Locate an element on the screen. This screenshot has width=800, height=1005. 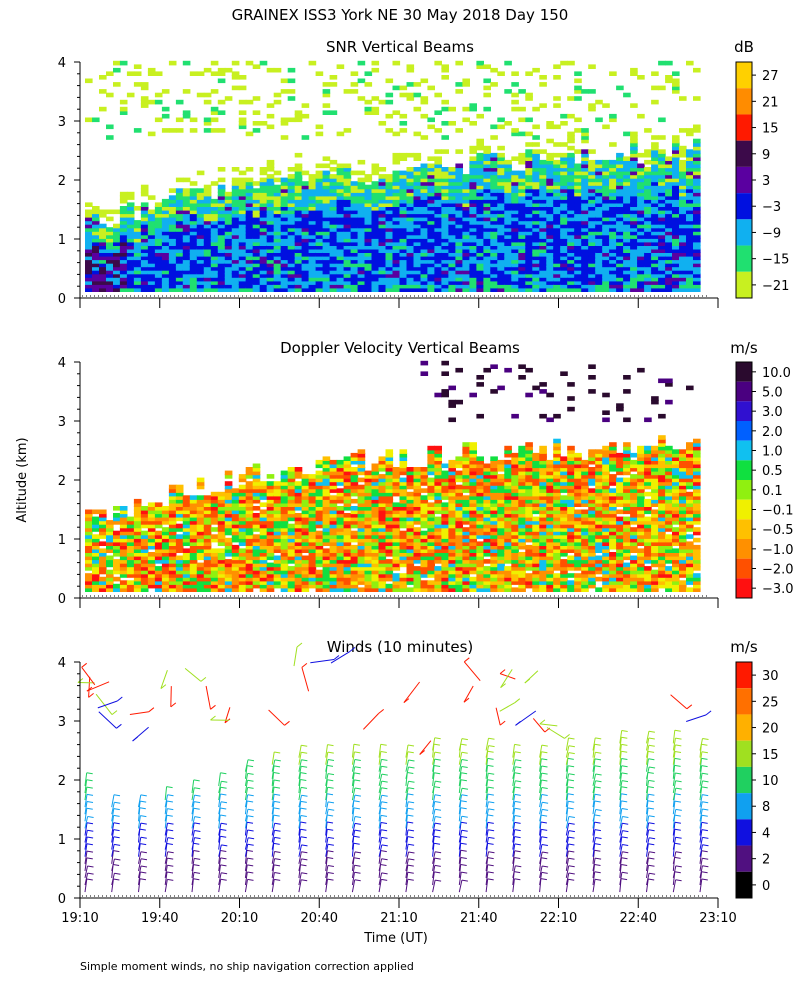
colorbar-label: 3 is located at coordinates (766, 181).